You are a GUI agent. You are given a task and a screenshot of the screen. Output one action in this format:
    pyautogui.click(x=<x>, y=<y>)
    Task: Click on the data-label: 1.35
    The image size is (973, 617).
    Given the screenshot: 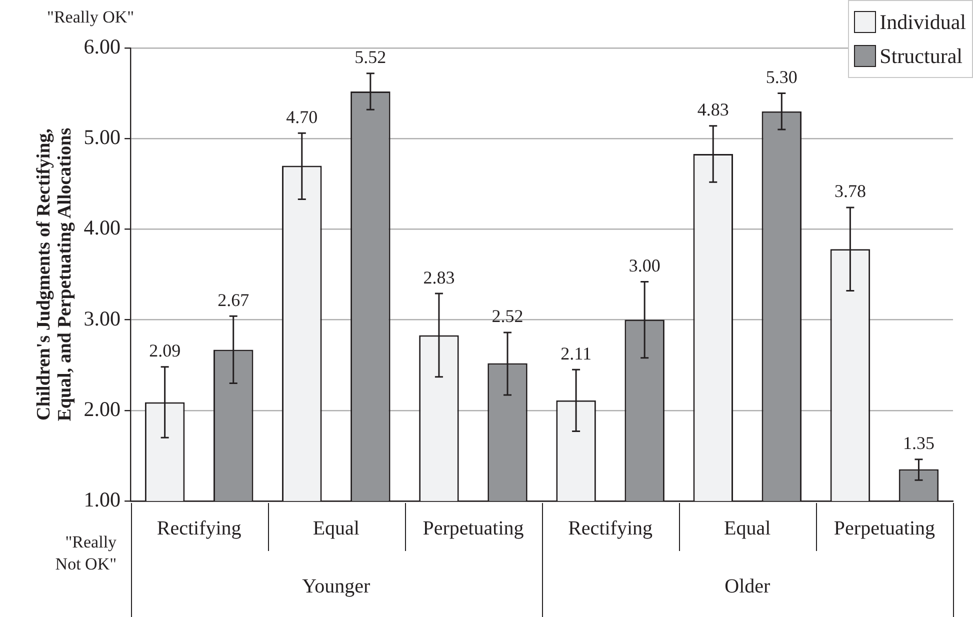 What is the action you would take?
    pyautogui.click(x=918, y=443)
    